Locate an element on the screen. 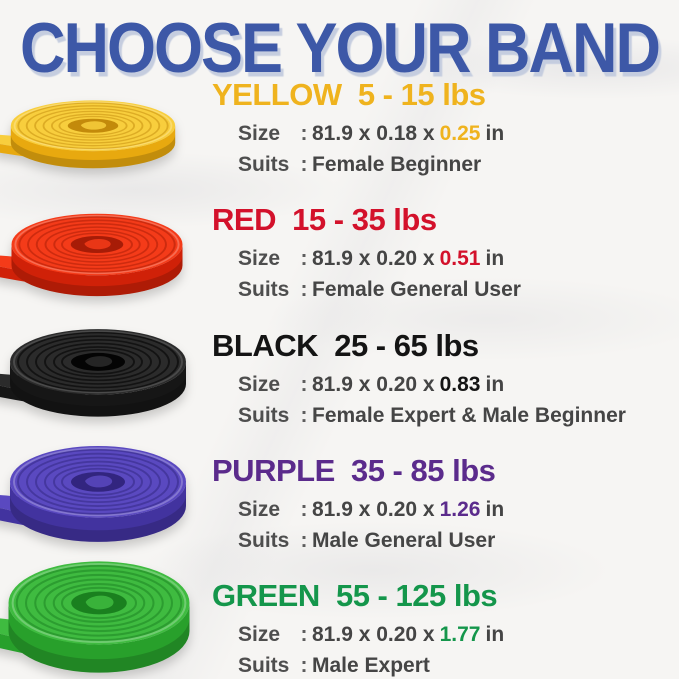 The image size is (679, 679). size-line: Size : 81.9 x 0.18 x 0.25 in is located at coordinates (457, 134).